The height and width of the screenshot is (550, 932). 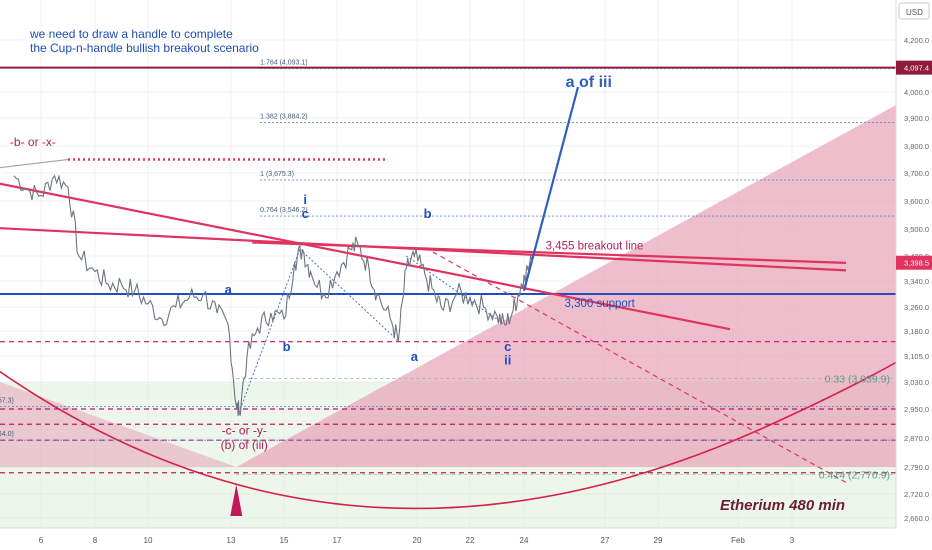 What do you see at coordinates (244, 430) in the screenshot?
I see `wave-label-1: -c- or -y-` at bounding box center [244, 430].